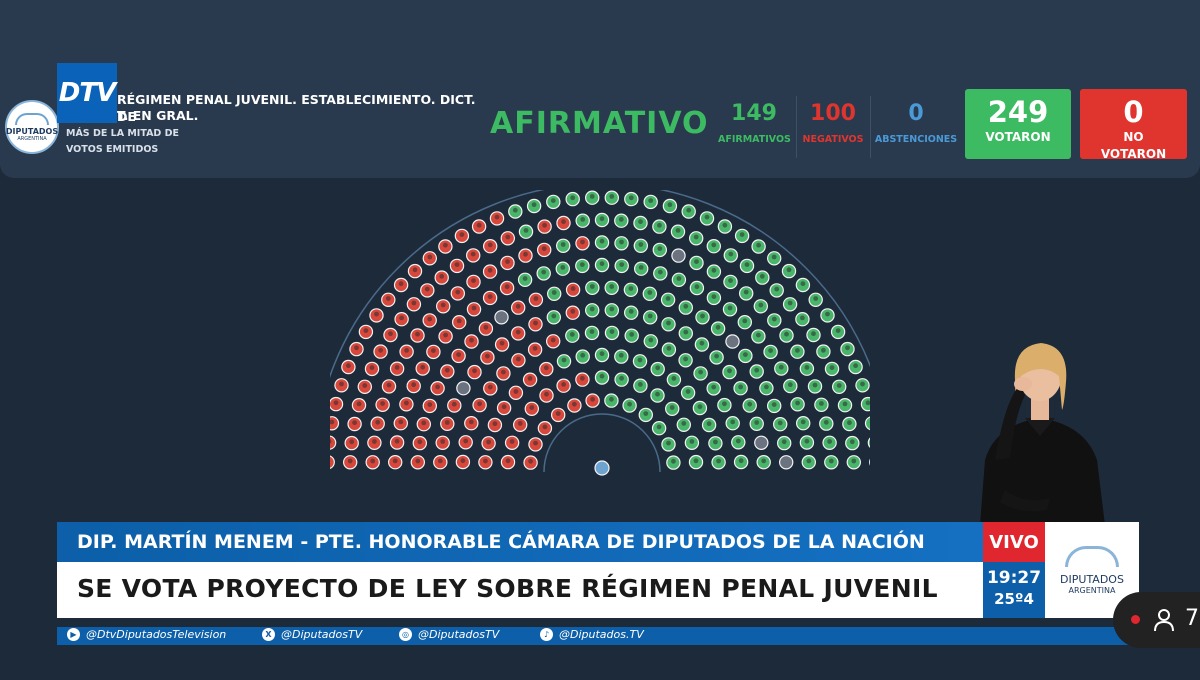  Describe the element at coordinates (599, 123) in the screenshot. I see `vote-result: AFIRMATIVO` at that location.